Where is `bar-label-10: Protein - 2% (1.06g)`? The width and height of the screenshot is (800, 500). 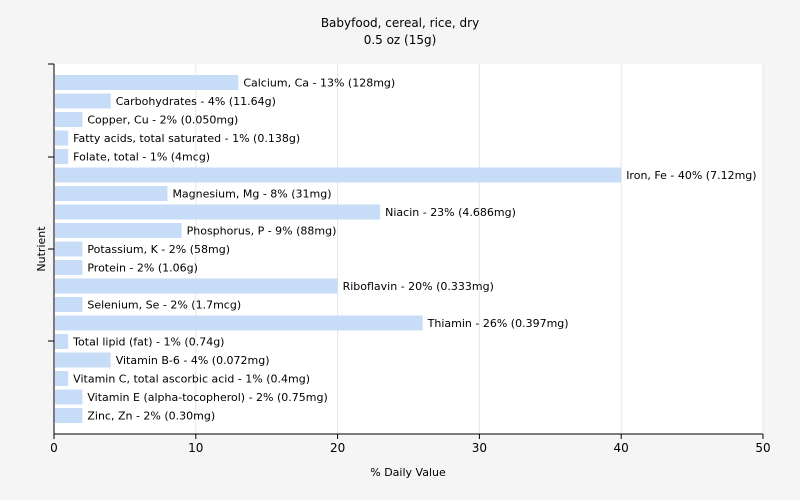
bar-label-10: Protein - 2% (1.06g) is located at coordinates (142, 268).